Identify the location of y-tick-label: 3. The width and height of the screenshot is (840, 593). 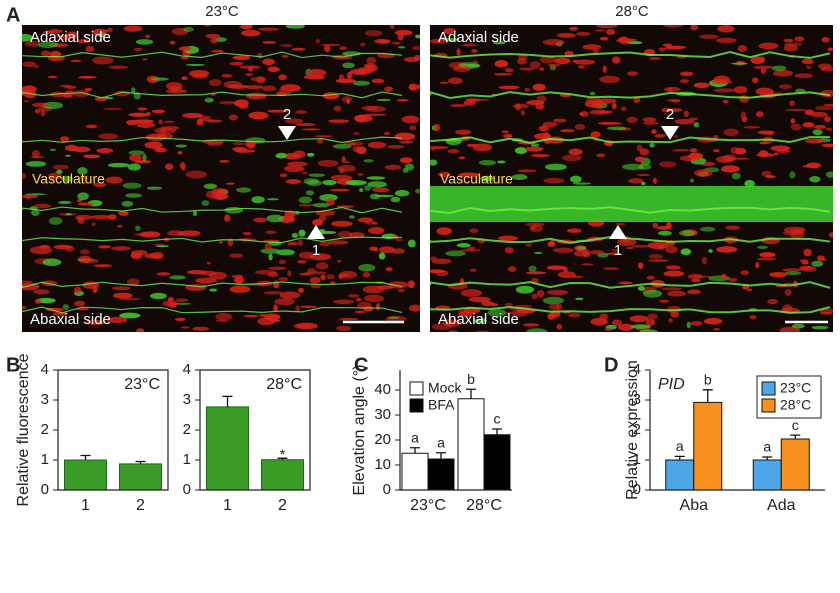
(45, 399).